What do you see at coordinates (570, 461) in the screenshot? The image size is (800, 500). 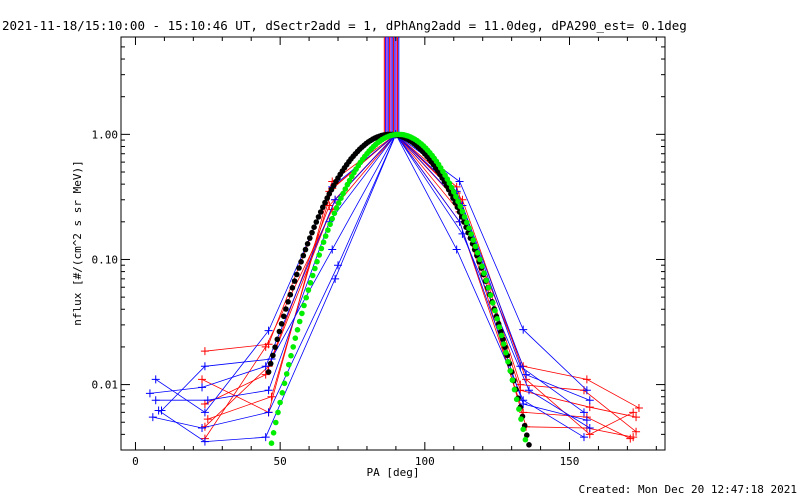 I see `x-tick-label: 150` at bounding box center [570, 461].